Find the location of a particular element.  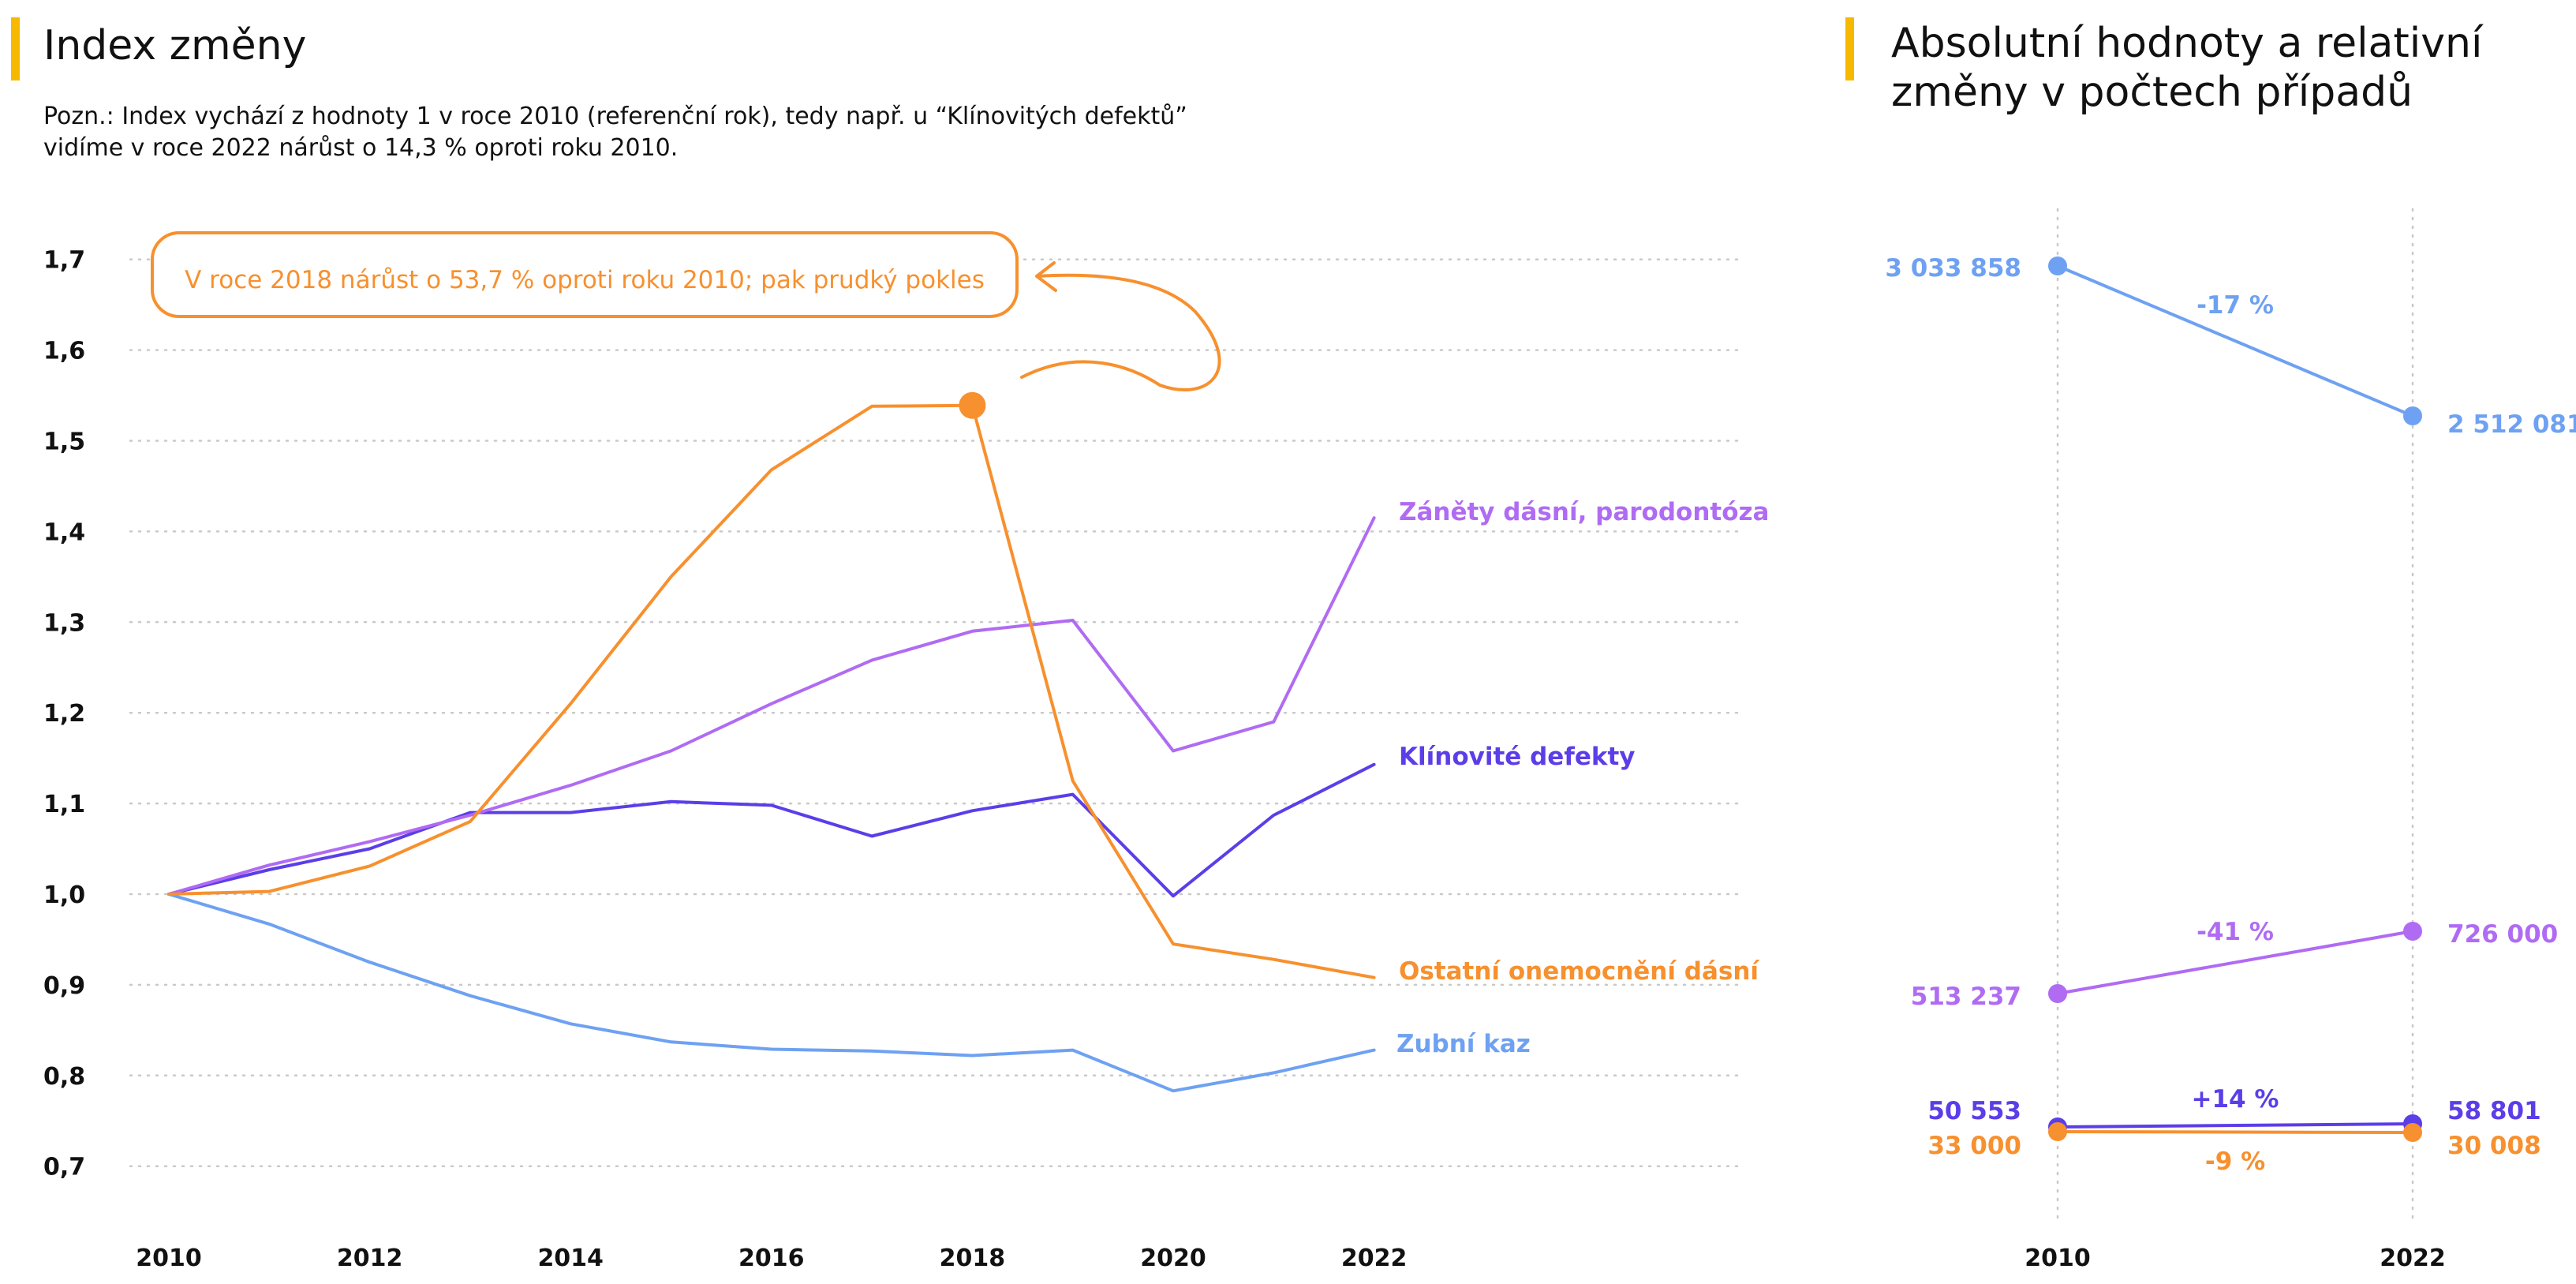

y-tick-label: 1,4 is located at coordinates (64, 532).